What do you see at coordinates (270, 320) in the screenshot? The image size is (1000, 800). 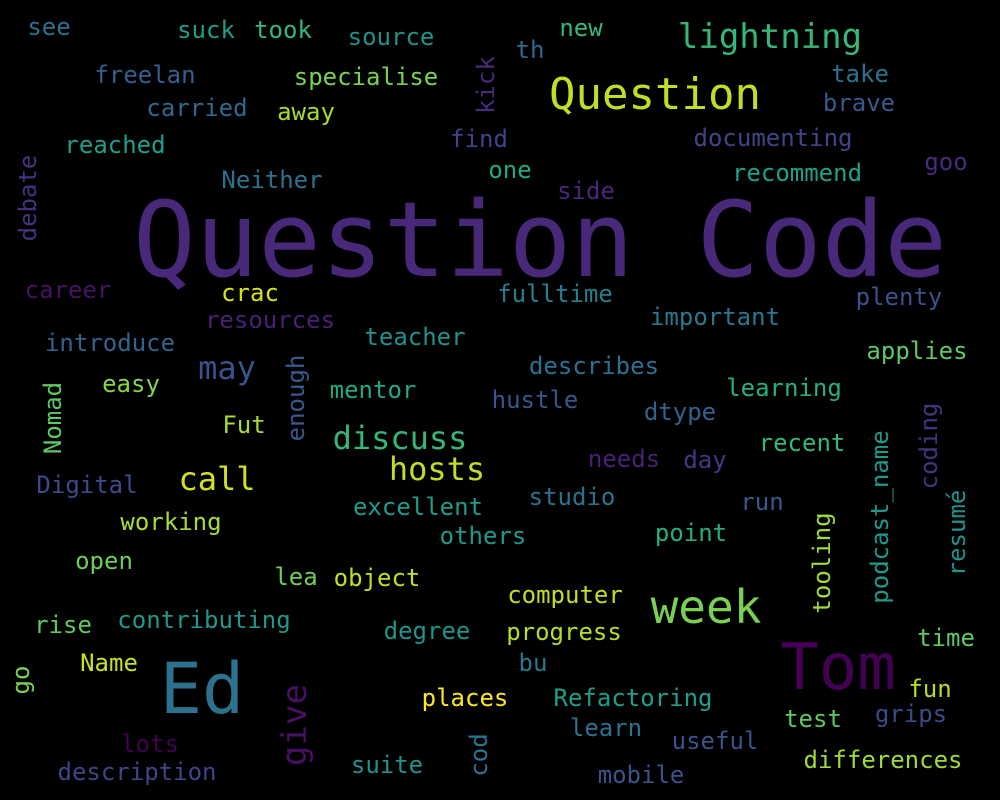 I see `word-36: resources` at bounding box center [270, 320].